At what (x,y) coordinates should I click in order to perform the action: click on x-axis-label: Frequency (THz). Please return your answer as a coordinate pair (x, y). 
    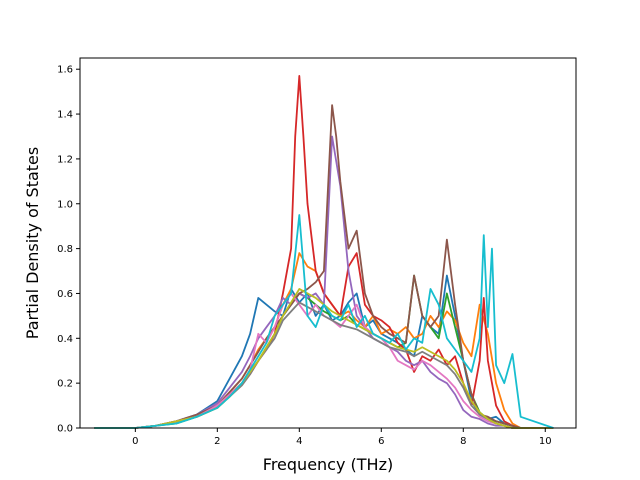
    Looking at the image, I should click on (328, 464).